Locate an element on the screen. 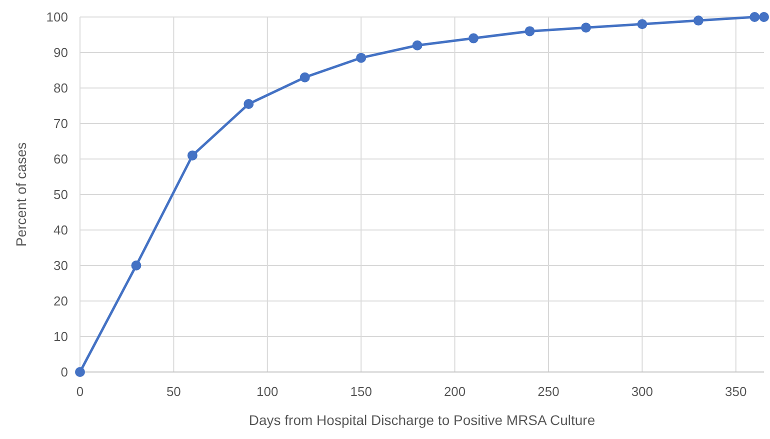 The height and width of the screenshot is (439, 770). y-tick-label: 10 is located at coordinates (61, 336).